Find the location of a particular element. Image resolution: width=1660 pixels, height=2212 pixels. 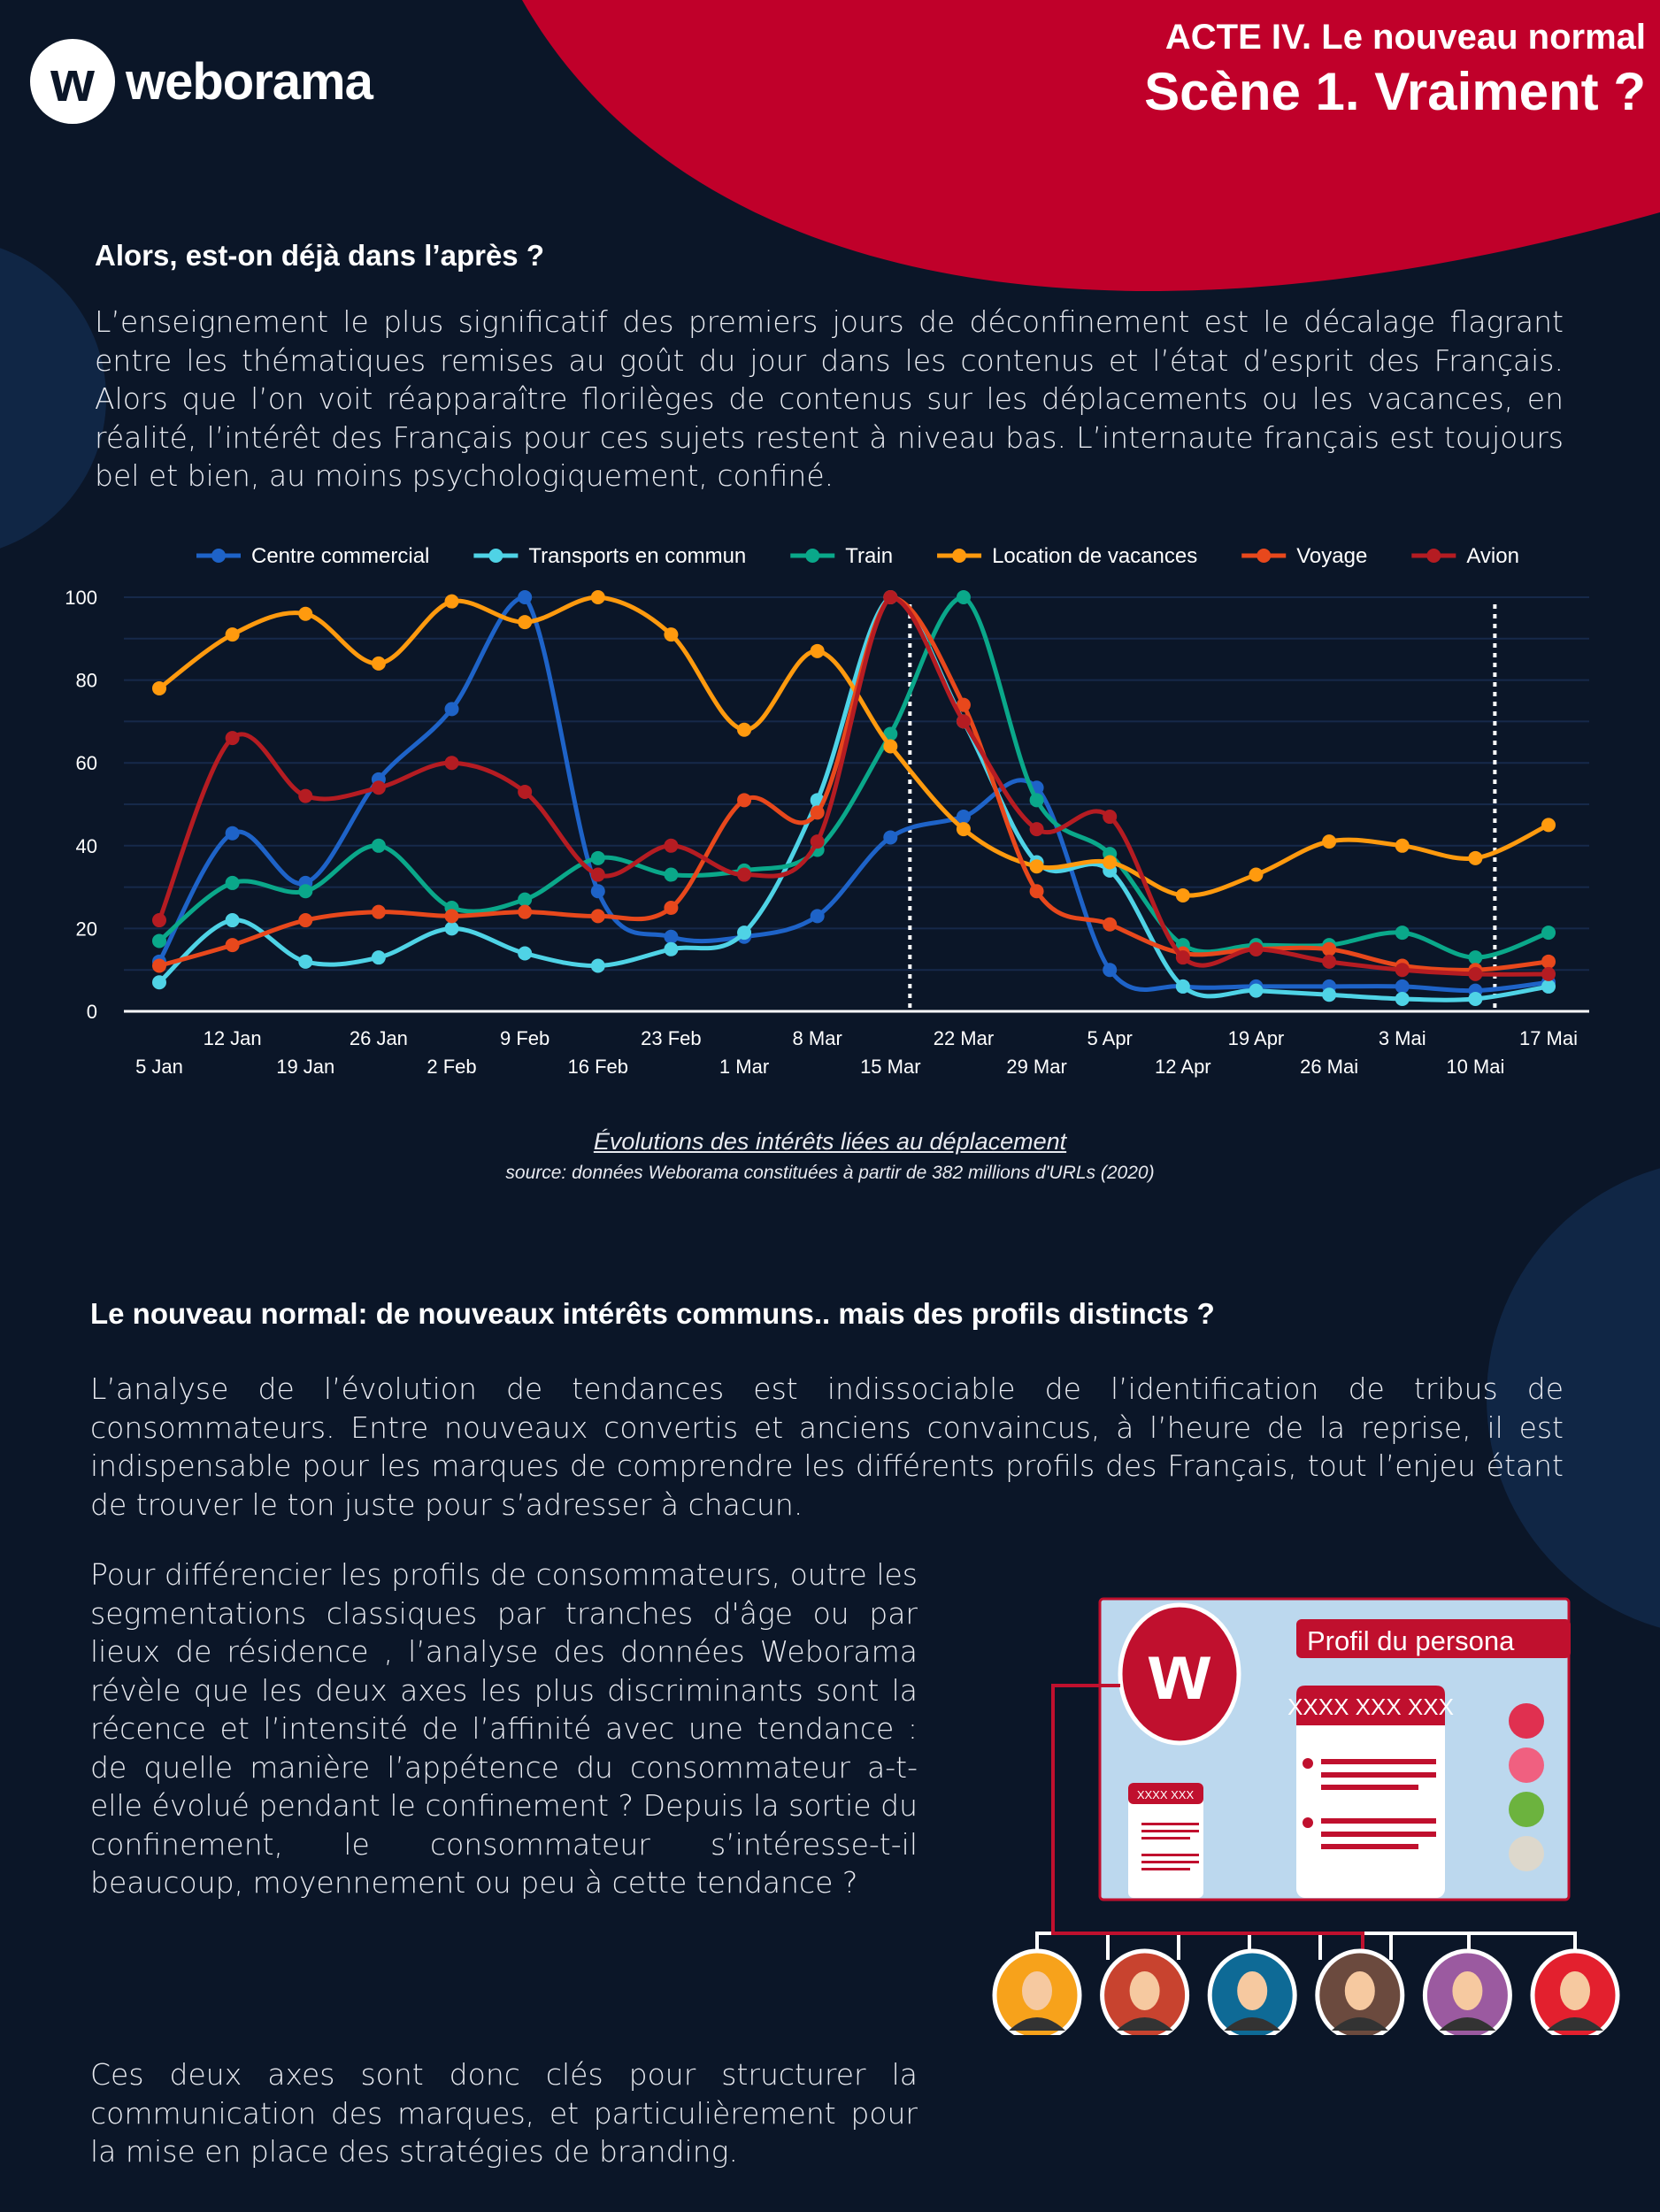

legend-label: Location de vacances is located at coordinates (1094, 556).